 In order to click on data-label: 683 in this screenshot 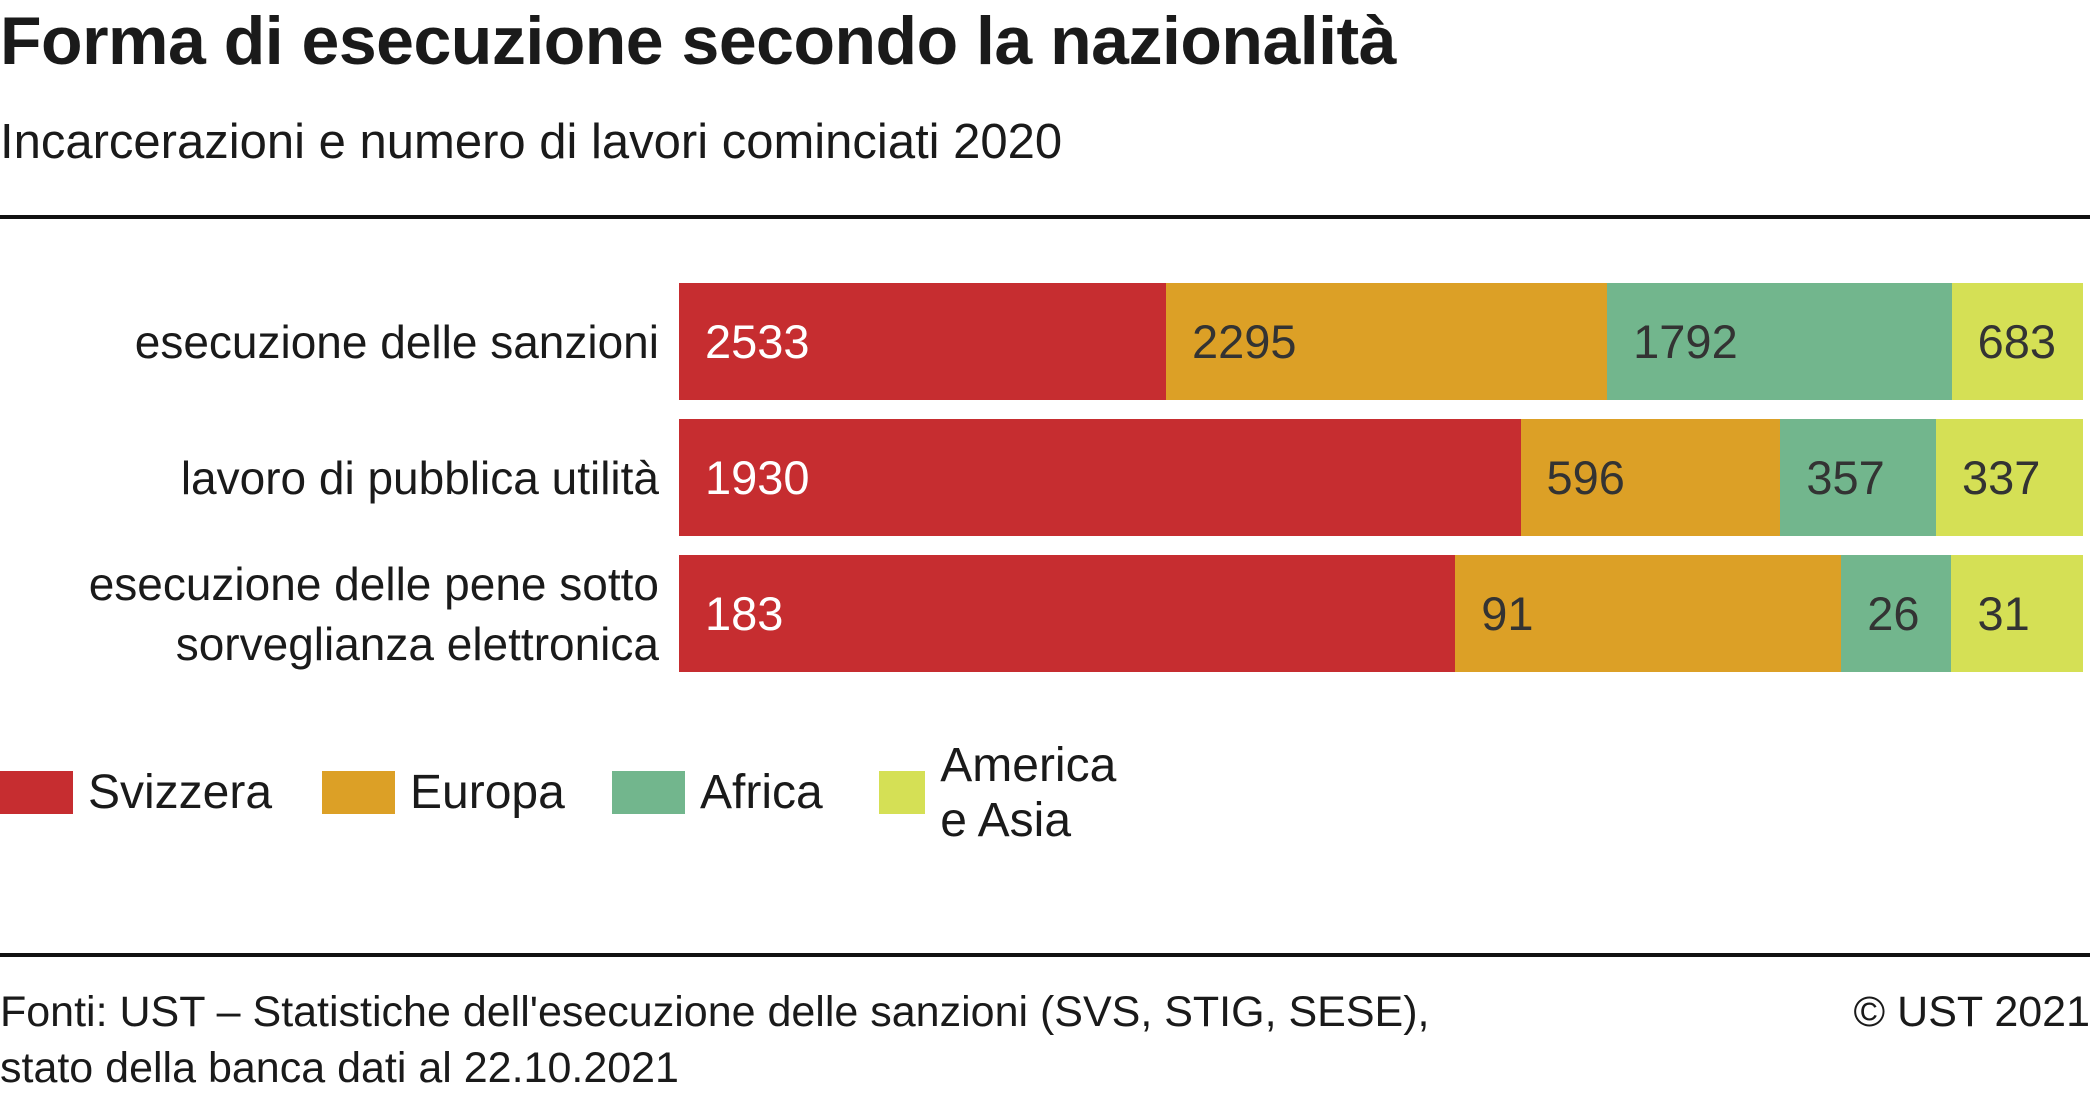, I will do `click(2017, 341)`.